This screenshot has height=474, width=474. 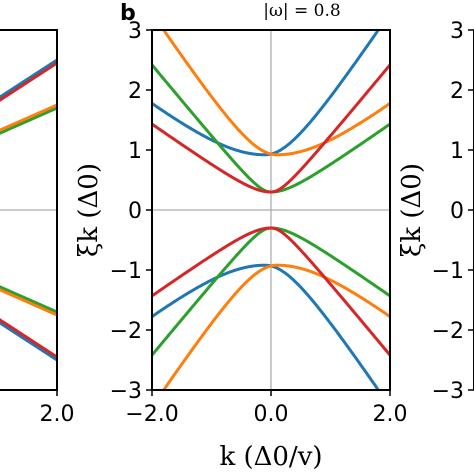 What do you see at coordinates (135, 211) in the screenshot?
I see `y-tick-label: 0` at bounding box center [135, 211].